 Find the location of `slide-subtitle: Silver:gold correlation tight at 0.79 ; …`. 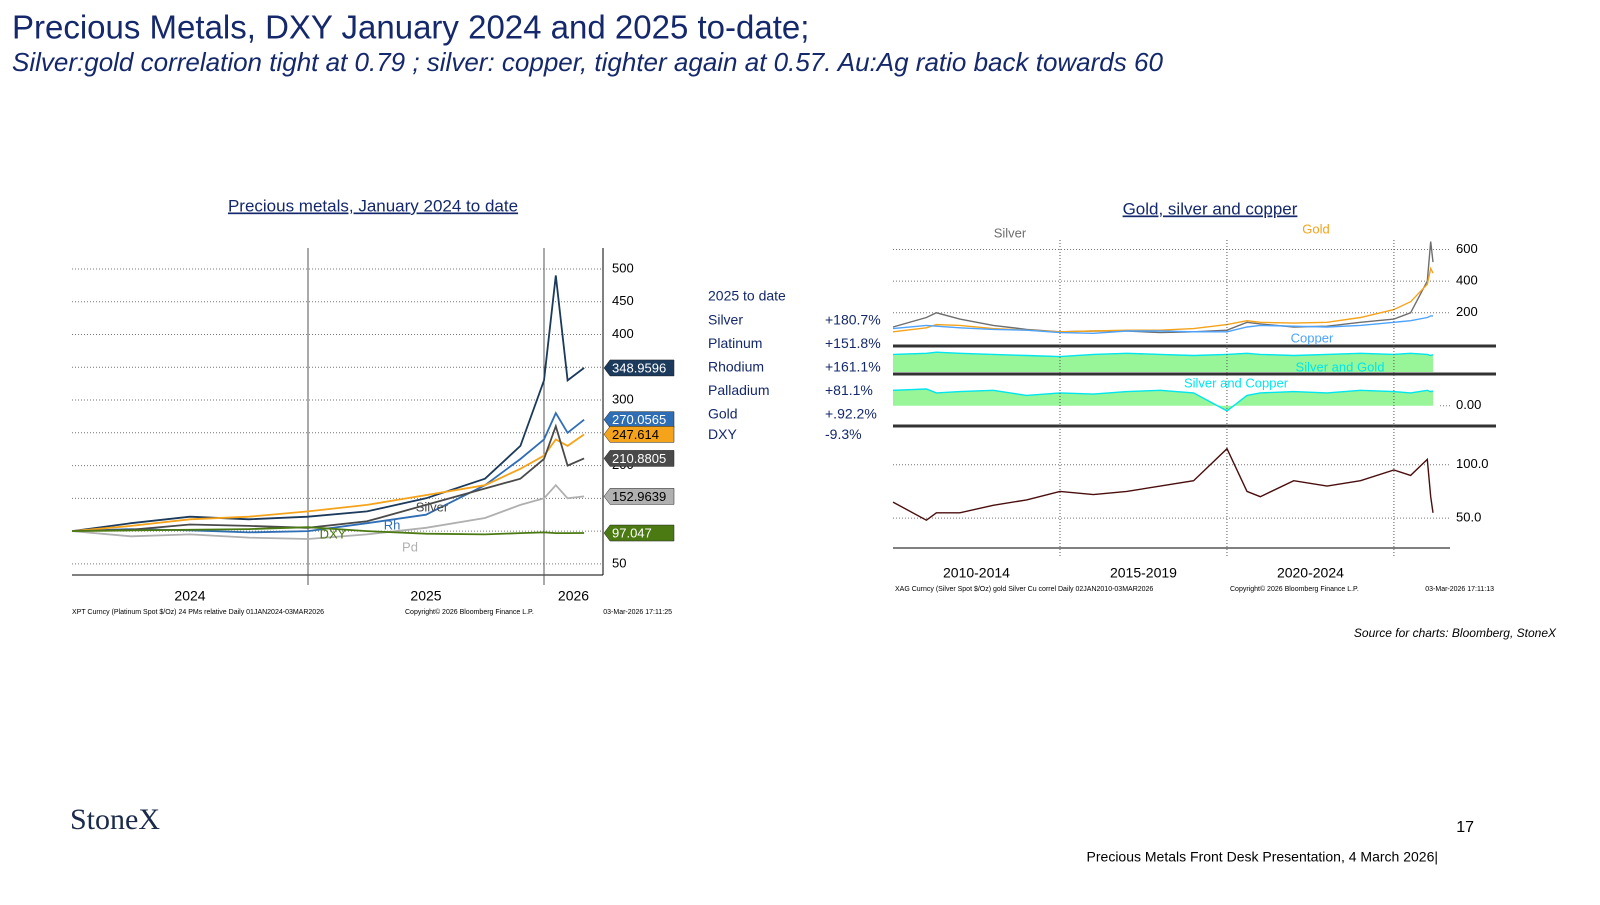

slide-subtitle: Silver:gold correlation tight at 0.79 ; … is located at coordinates (587, 62).